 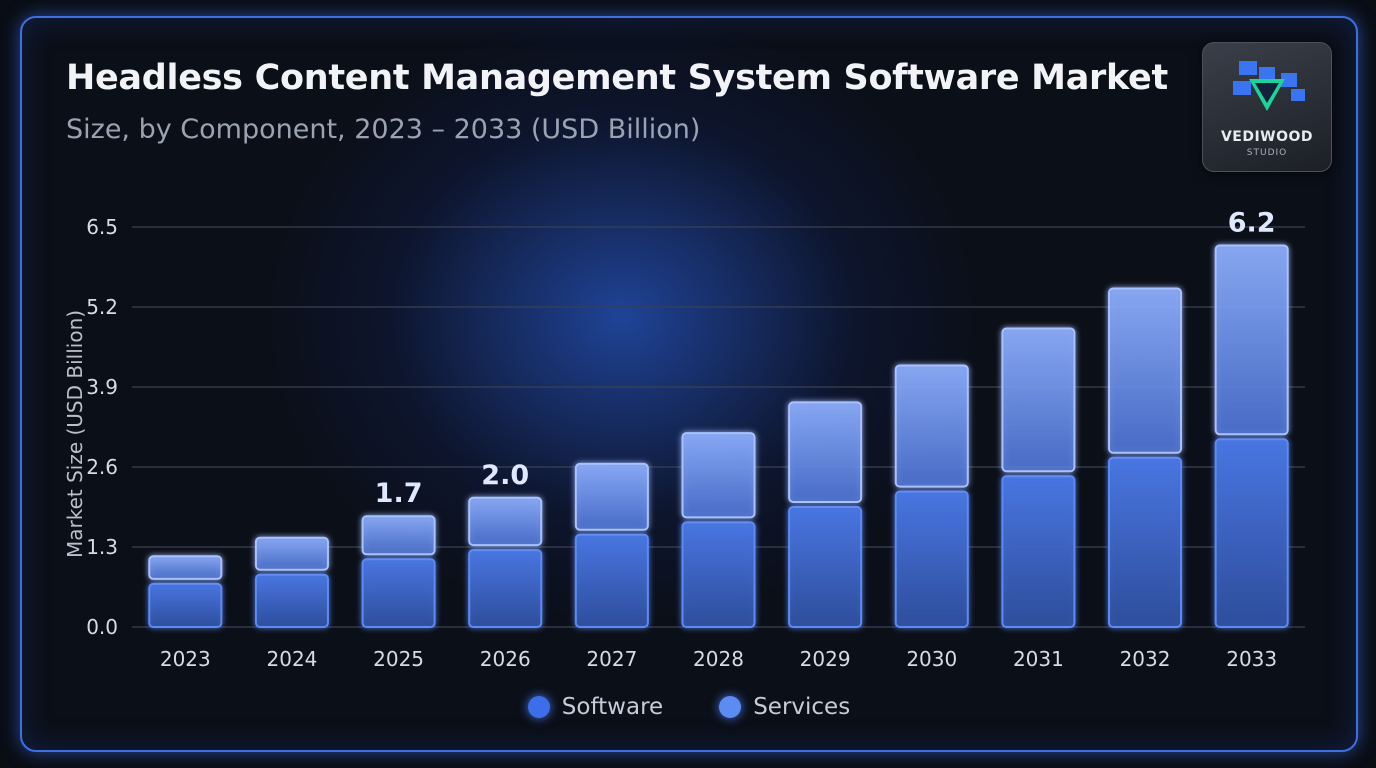 I want to click on bar-software-2024, so click(x=291, y=601).